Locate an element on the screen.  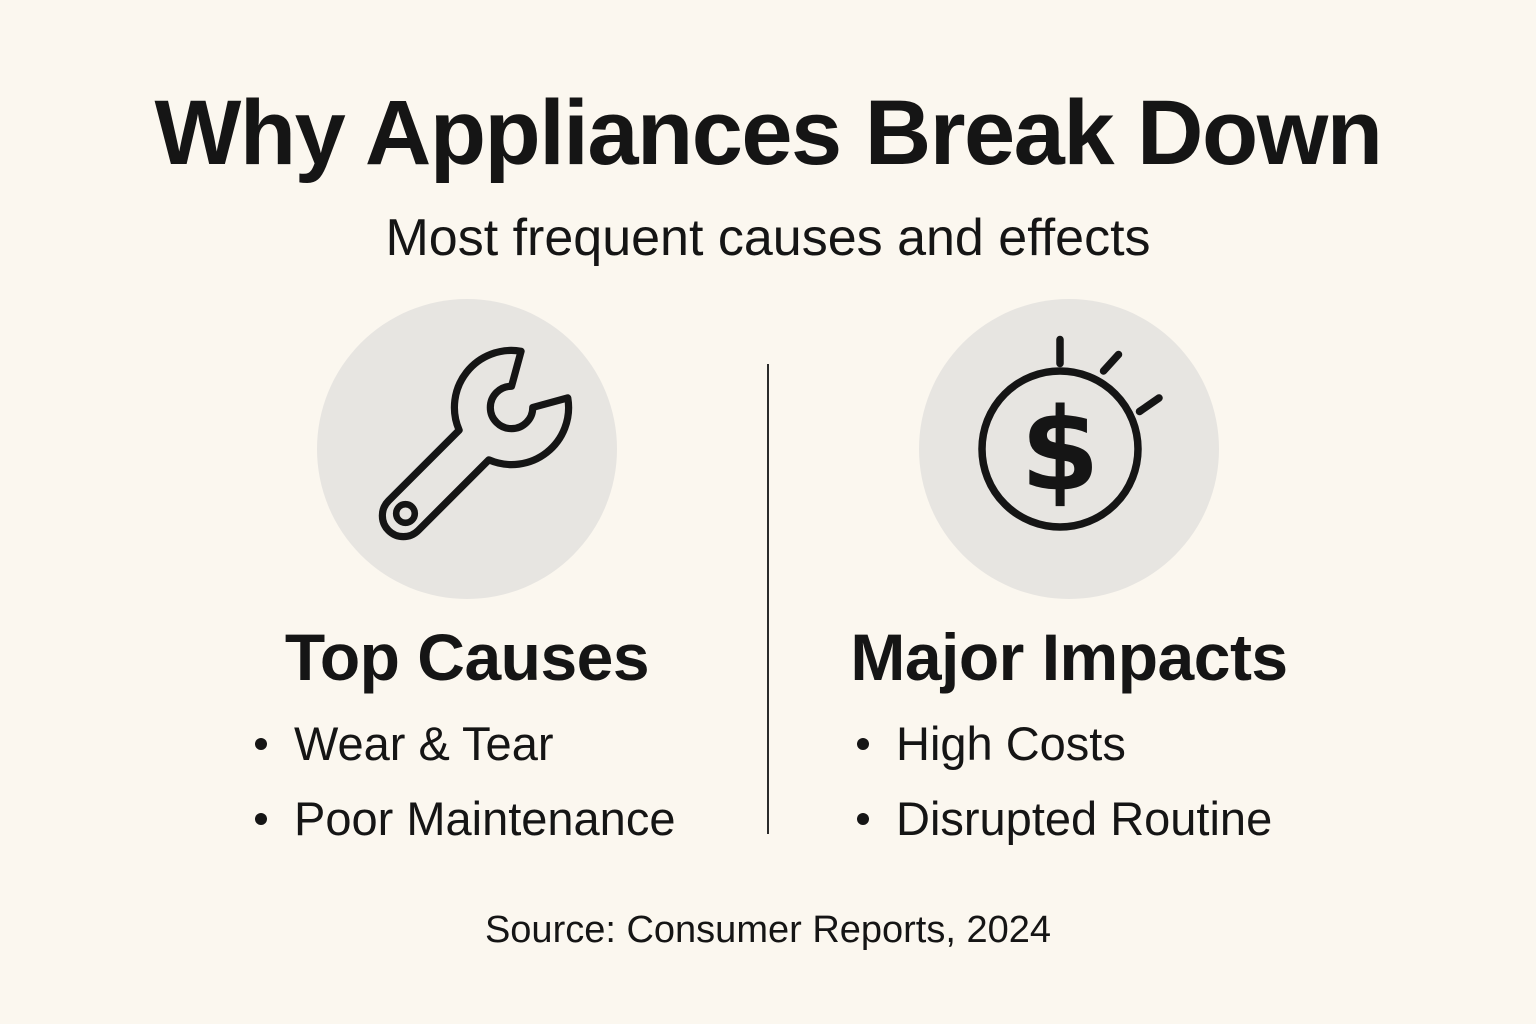
bullet-label: Wear & Tear is located at coordinates (424, 744).